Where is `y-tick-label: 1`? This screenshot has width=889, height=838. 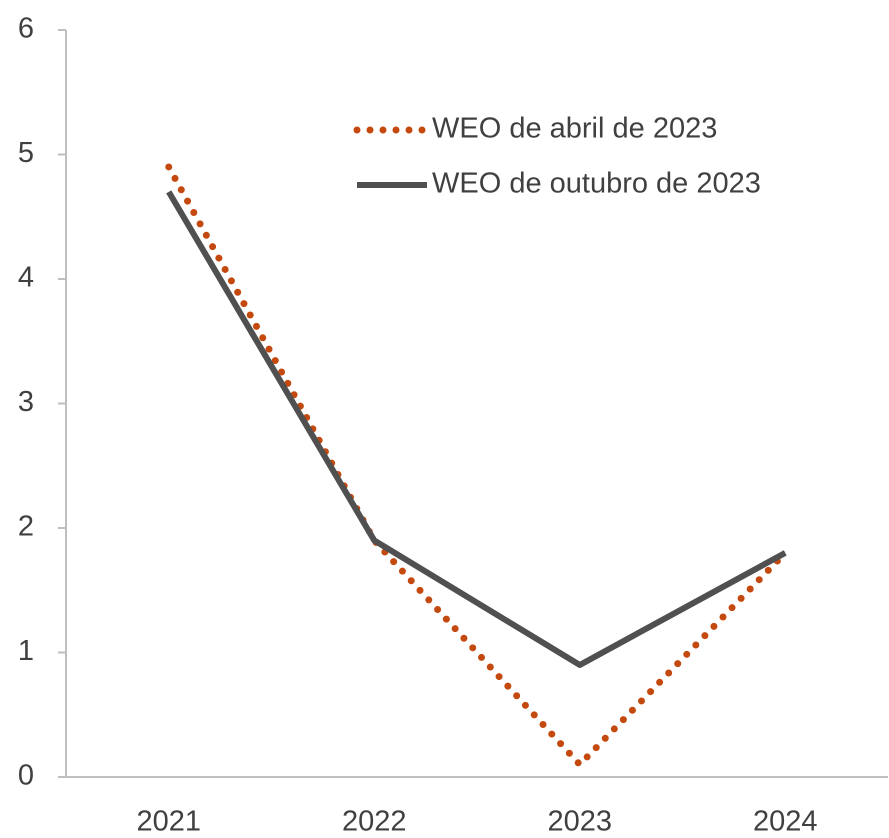
y-tick-label: 1 is located at coordinates (26, 651).